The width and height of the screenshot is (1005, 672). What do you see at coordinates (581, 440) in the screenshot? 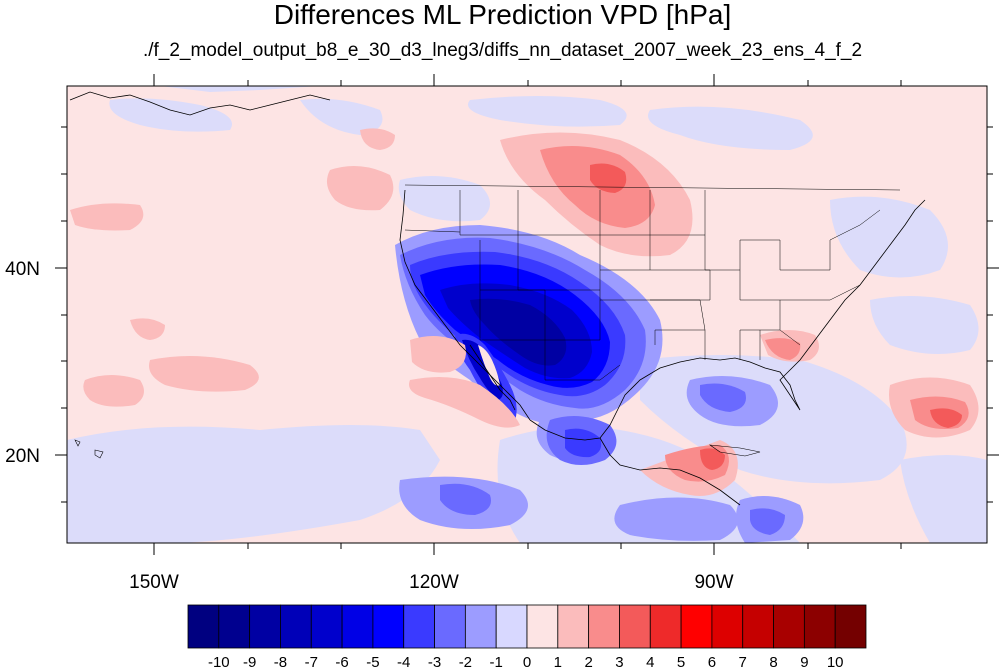
I see `mexico-negative-patches` at bounding box center [581, 440].